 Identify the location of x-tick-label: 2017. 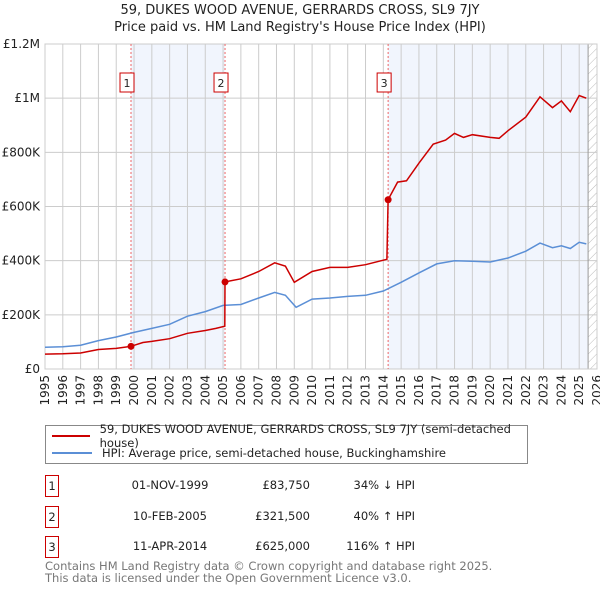
(437, 390).